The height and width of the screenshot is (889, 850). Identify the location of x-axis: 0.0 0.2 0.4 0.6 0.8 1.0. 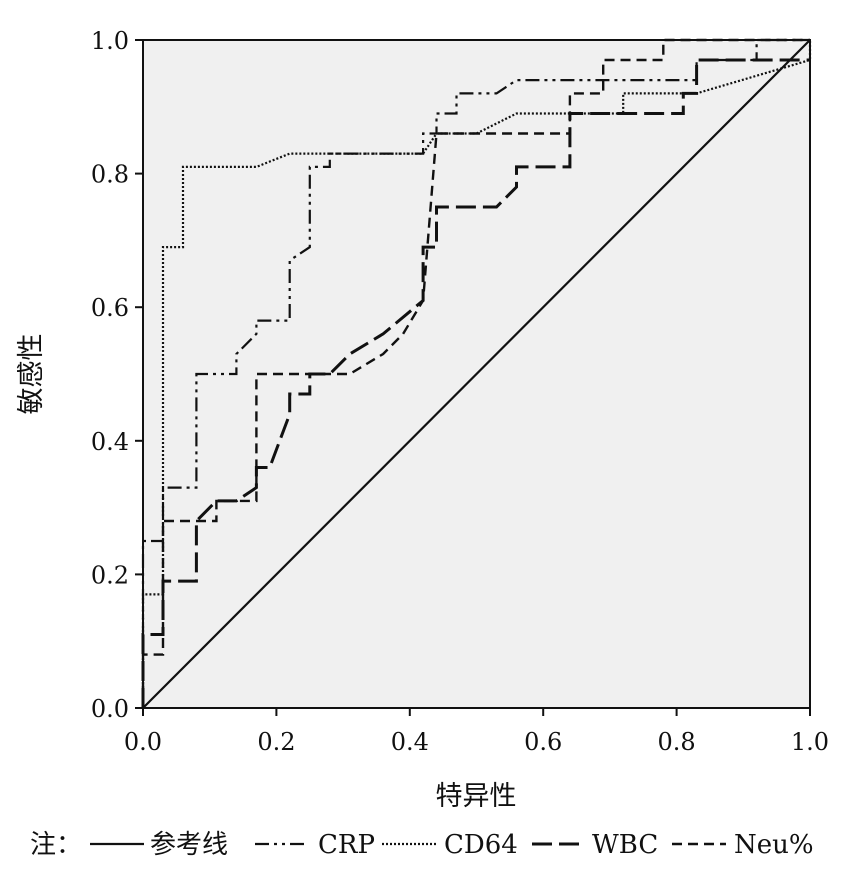
(476, 732).